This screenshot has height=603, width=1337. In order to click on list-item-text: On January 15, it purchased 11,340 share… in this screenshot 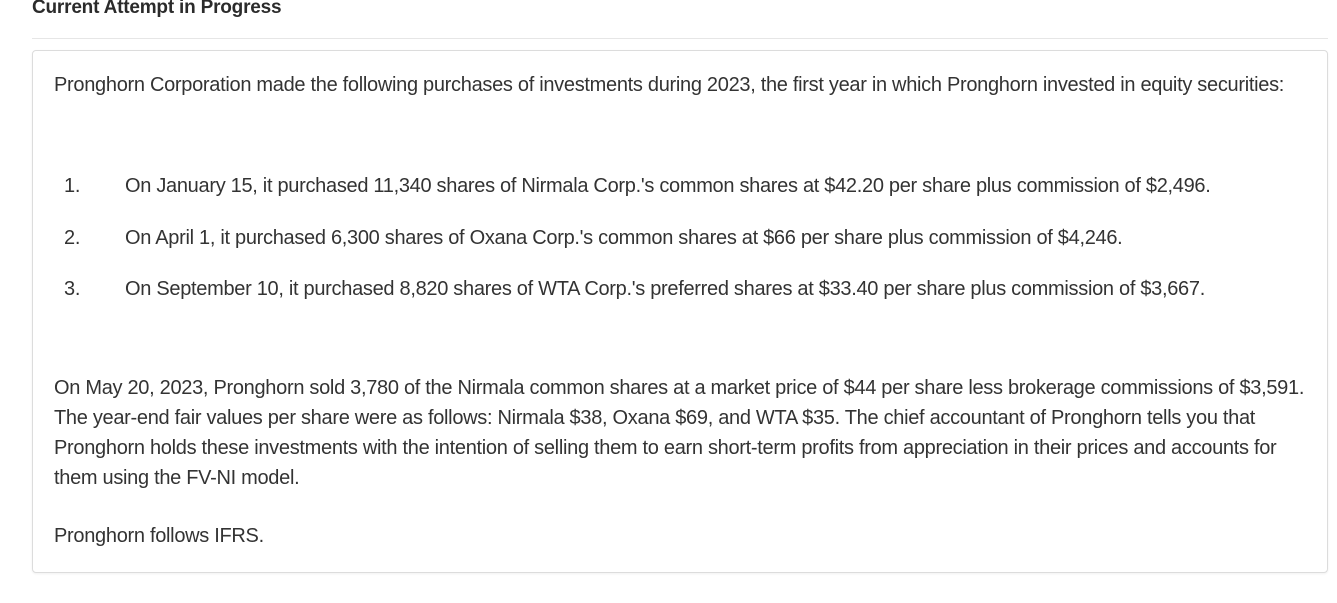, I will do `click(668, 186)`.